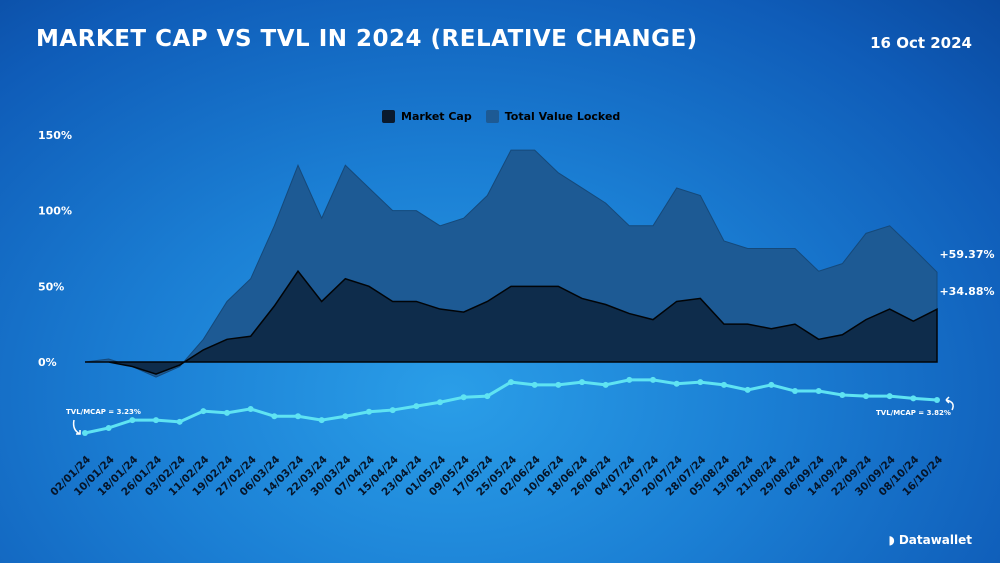  What do you see at coordinates (436, 116) in the screenshot?
I see `legend-label: Market Cap` at bounding box center [436, 116].